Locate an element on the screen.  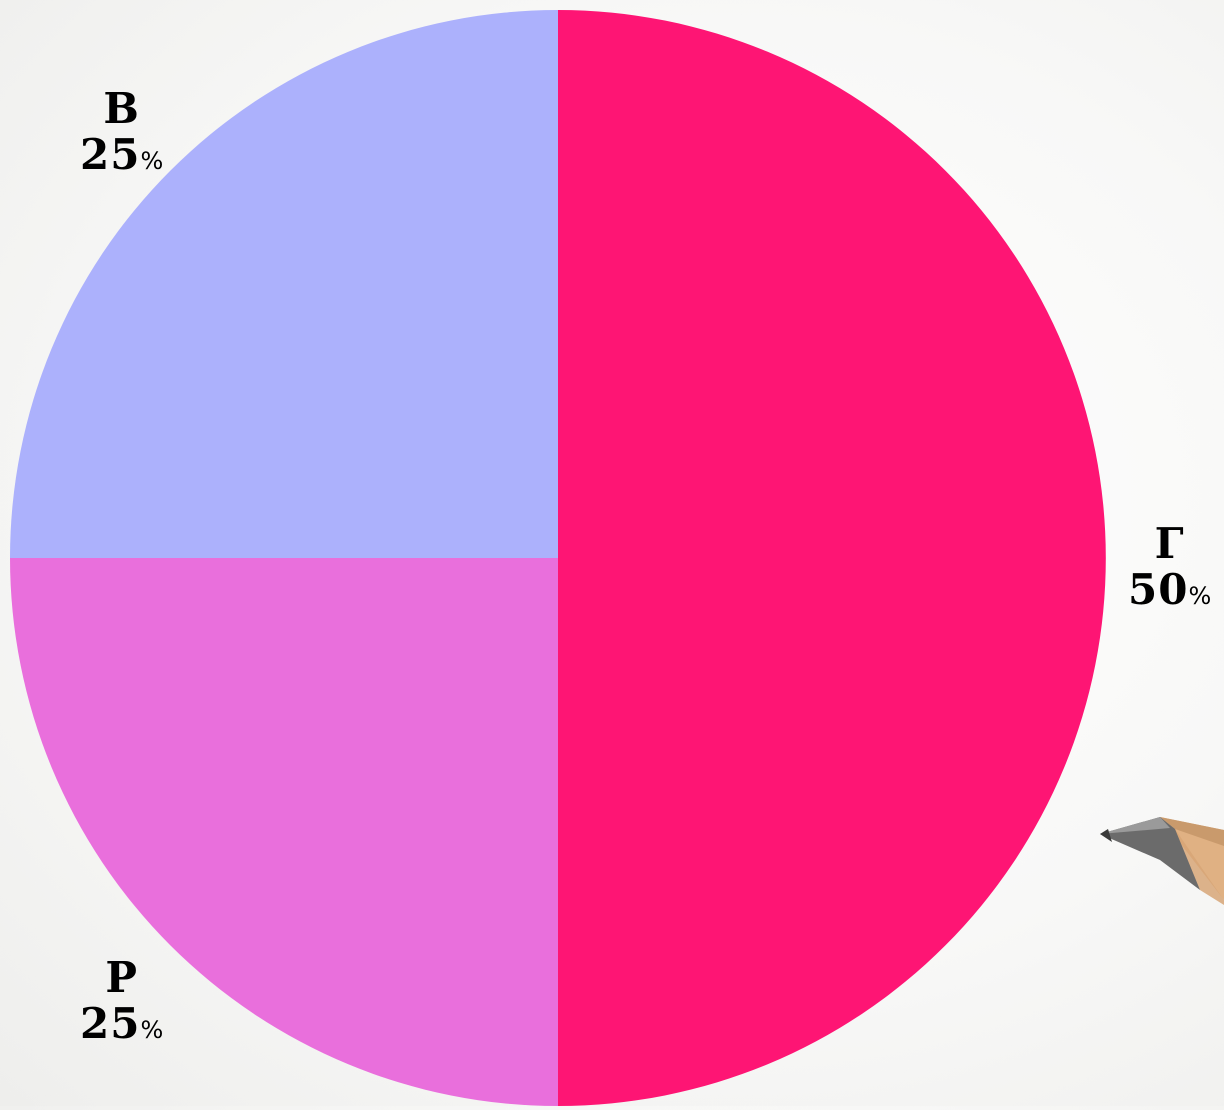
slice-label-v: В 25% is located at coordinates (121, 132).